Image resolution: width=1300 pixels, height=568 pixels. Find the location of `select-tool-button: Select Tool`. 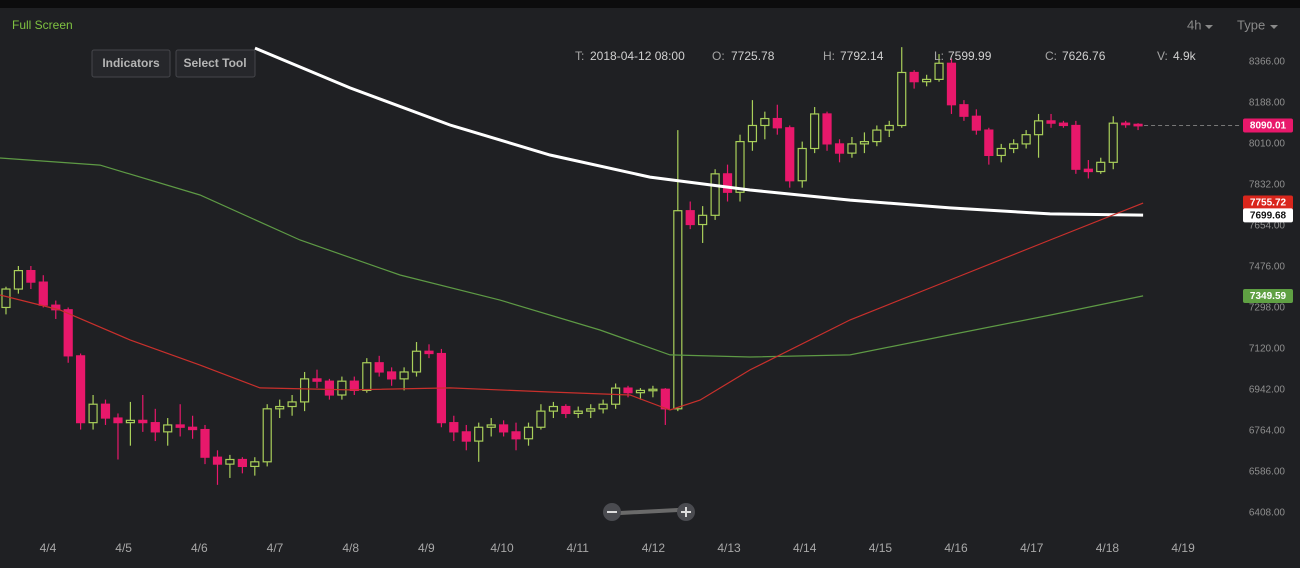

select-tool-button: Select Tool is located at coordinates (215, 63).